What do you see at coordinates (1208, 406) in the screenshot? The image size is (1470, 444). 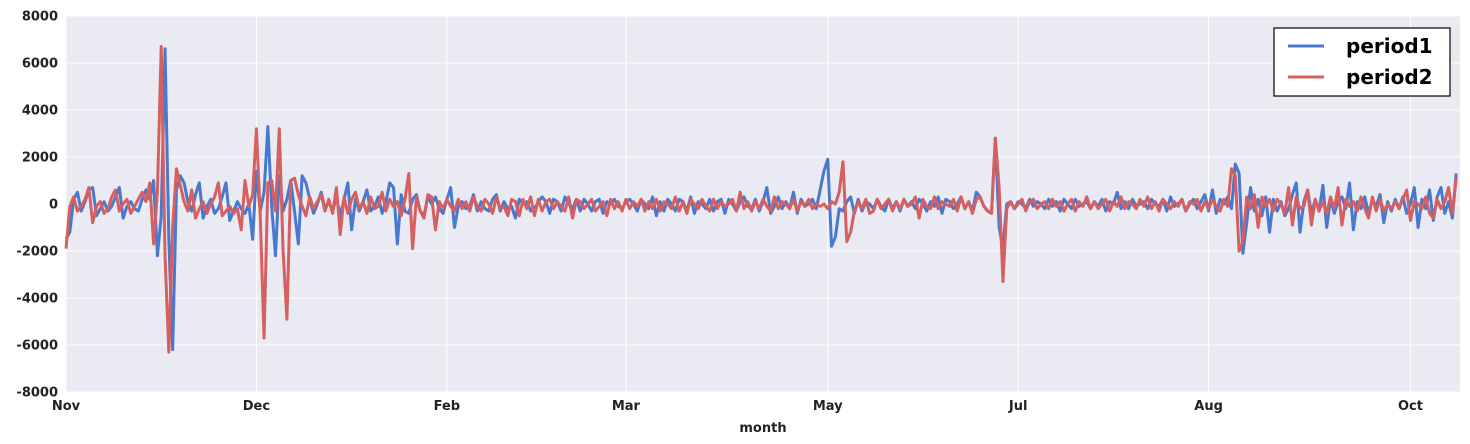 I see `x-tick-label: Aug` at bounding box center [1208, 406].